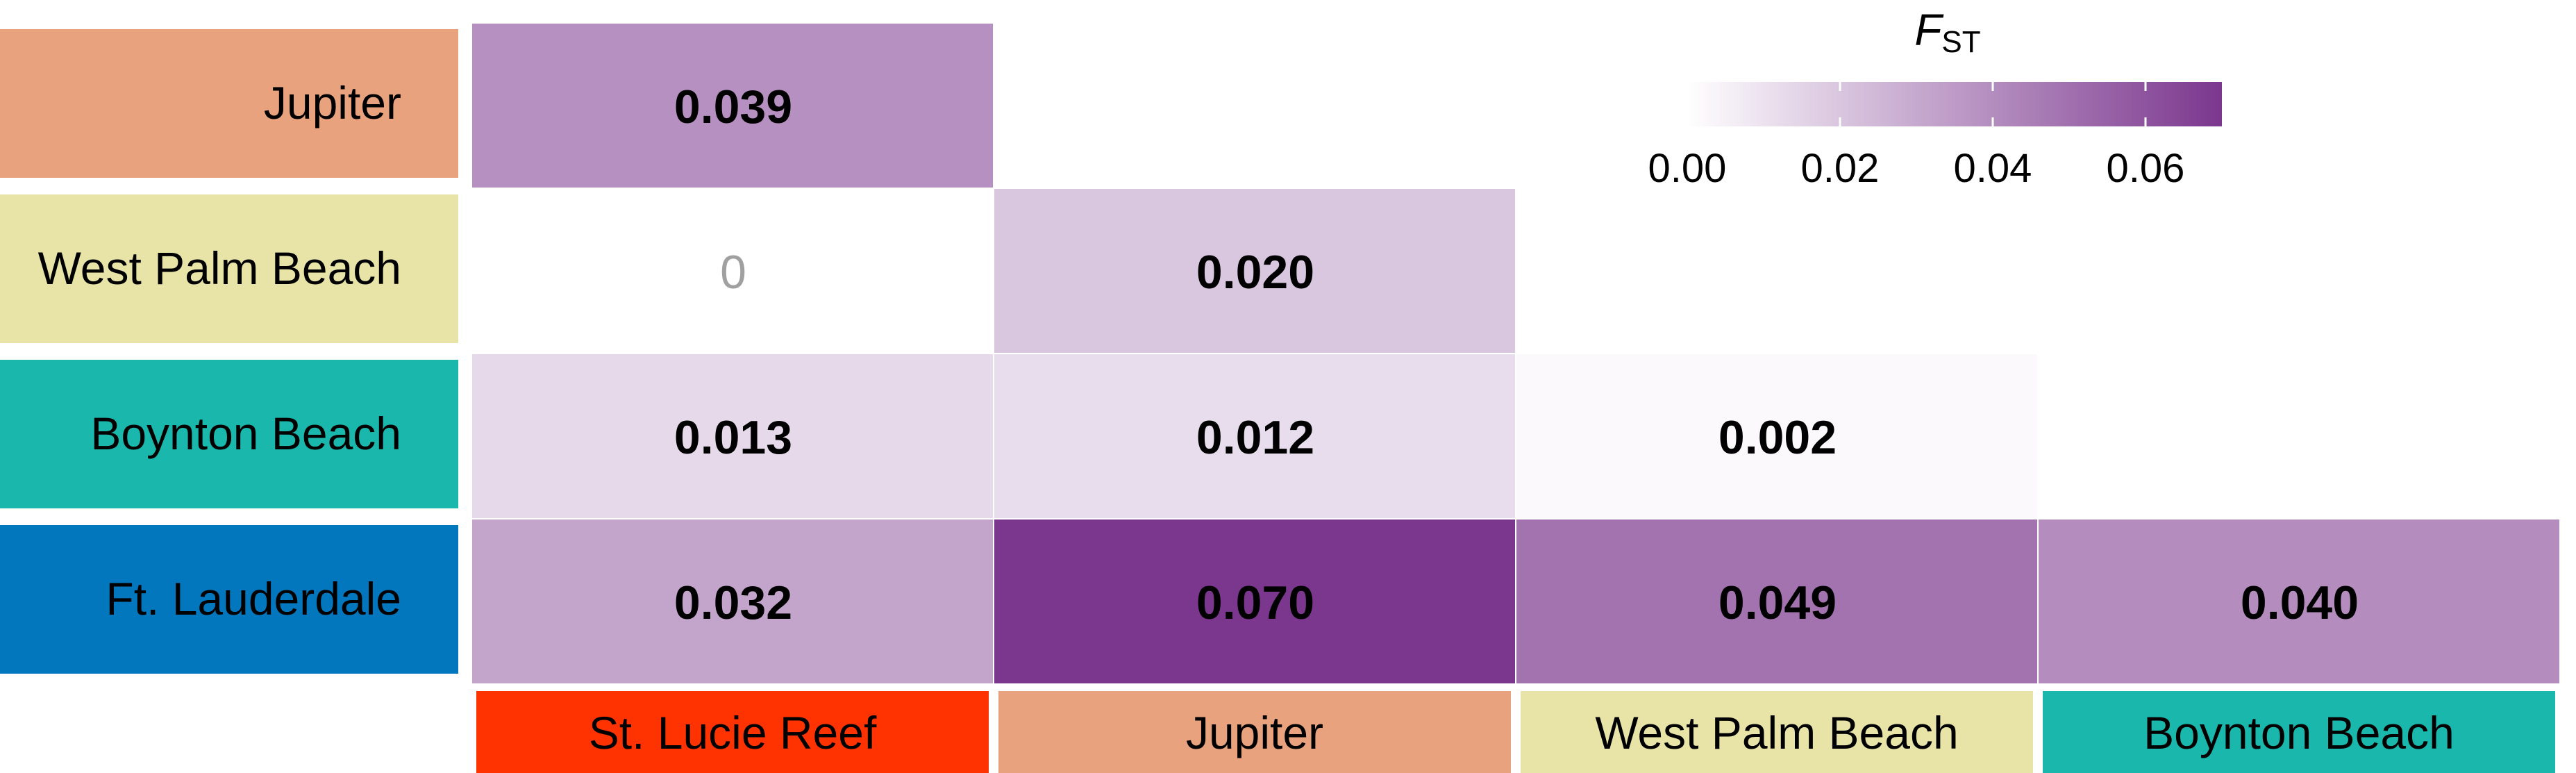 This screenshot has height=773, width=2576. I want to click on heatmap-cell-label: 0.002, so click(1777, 437).